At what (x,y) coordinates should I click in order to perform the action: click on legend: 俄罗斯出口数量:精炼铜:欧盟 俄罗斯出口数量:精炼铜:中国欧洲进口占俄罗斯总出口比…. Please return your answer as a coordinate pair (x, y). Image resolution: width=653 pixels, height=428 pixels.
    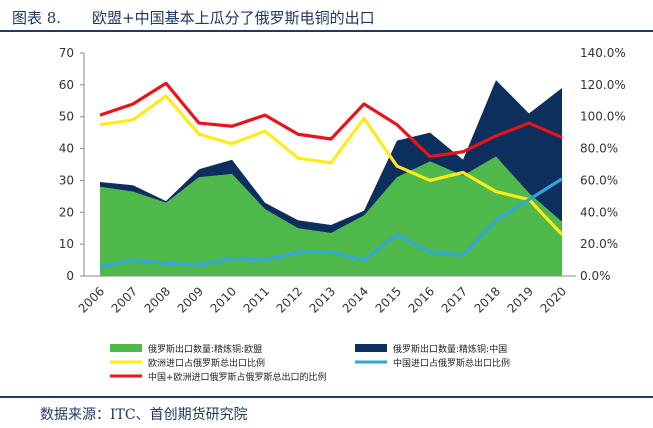
    Looking at the image, I should click on (310, 363).